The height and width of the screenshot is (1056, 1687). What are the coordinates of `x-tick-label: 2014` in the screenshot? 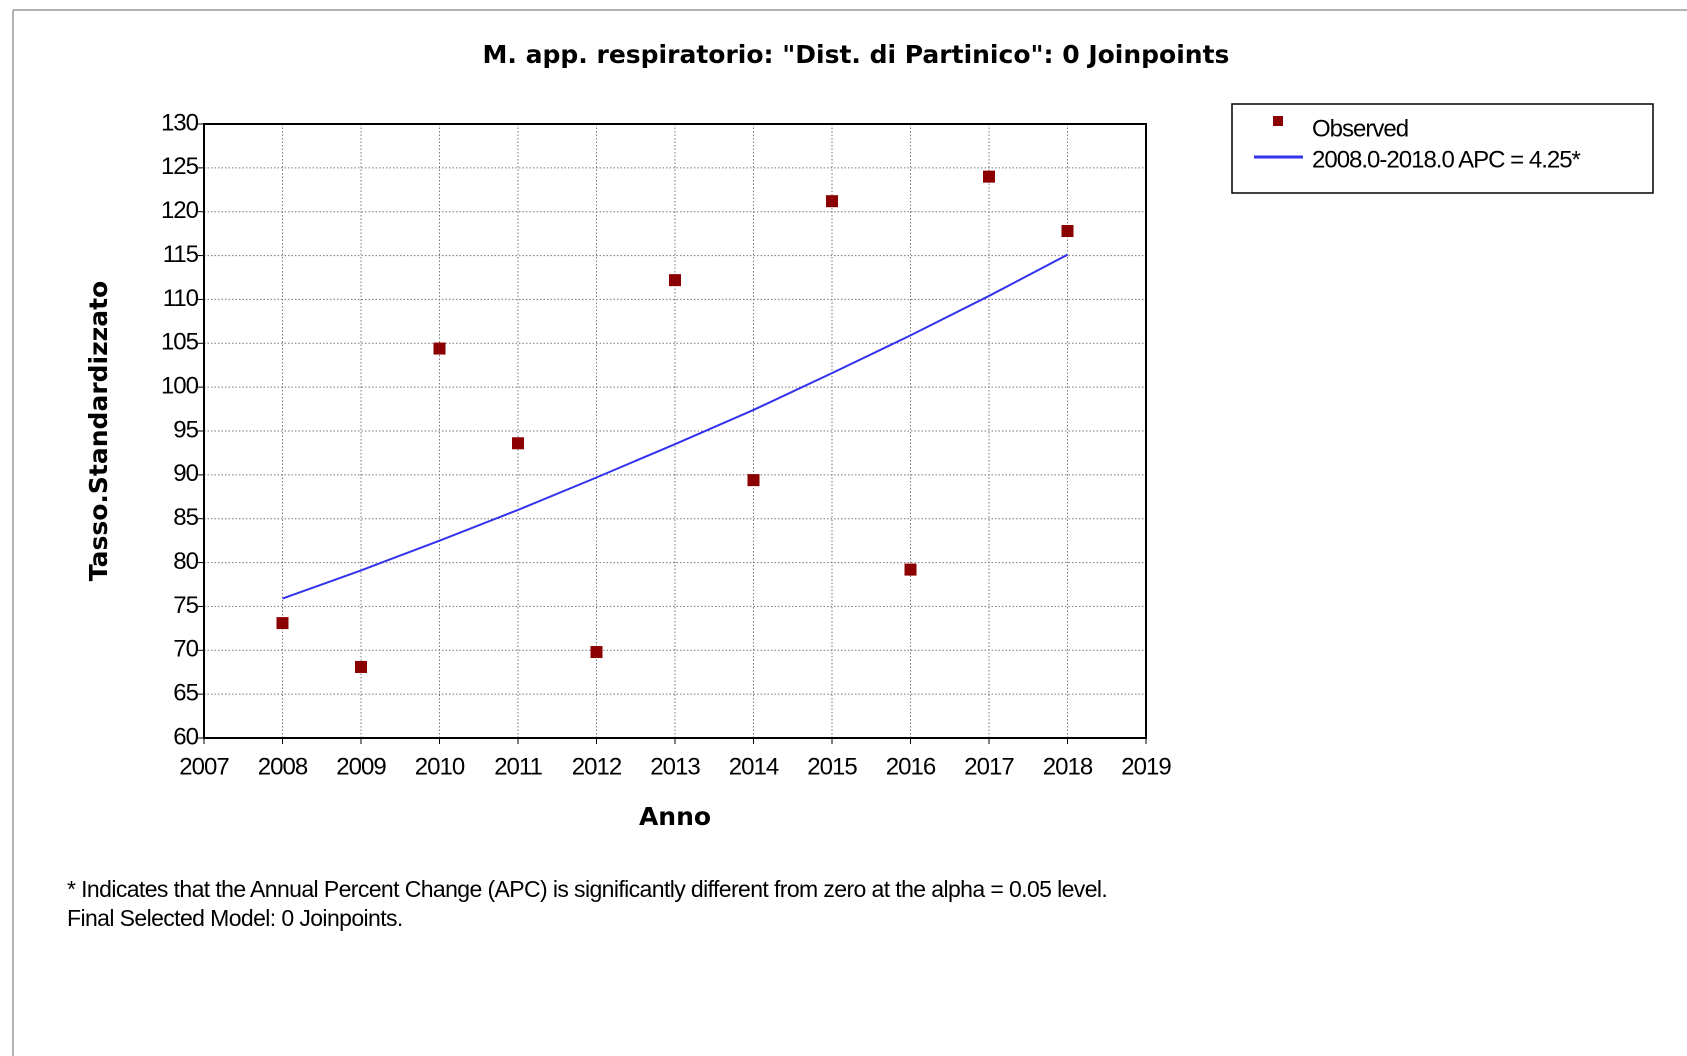 It's located at (754, 766).